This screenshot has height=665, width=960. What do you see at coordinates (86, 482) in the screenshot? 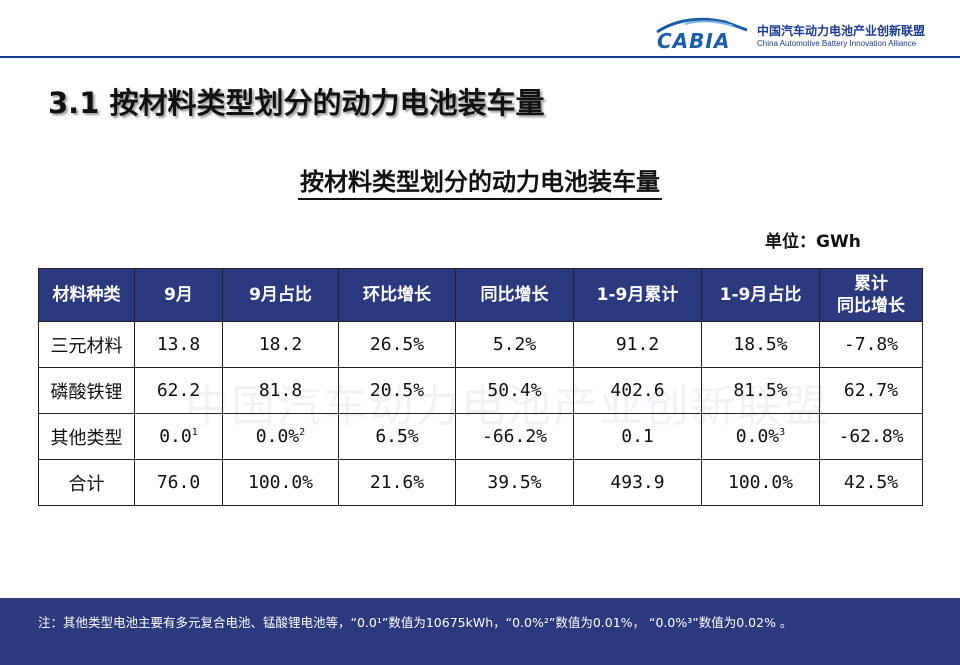
I see `cell-type: 合计` at bounding box center [86, 482].